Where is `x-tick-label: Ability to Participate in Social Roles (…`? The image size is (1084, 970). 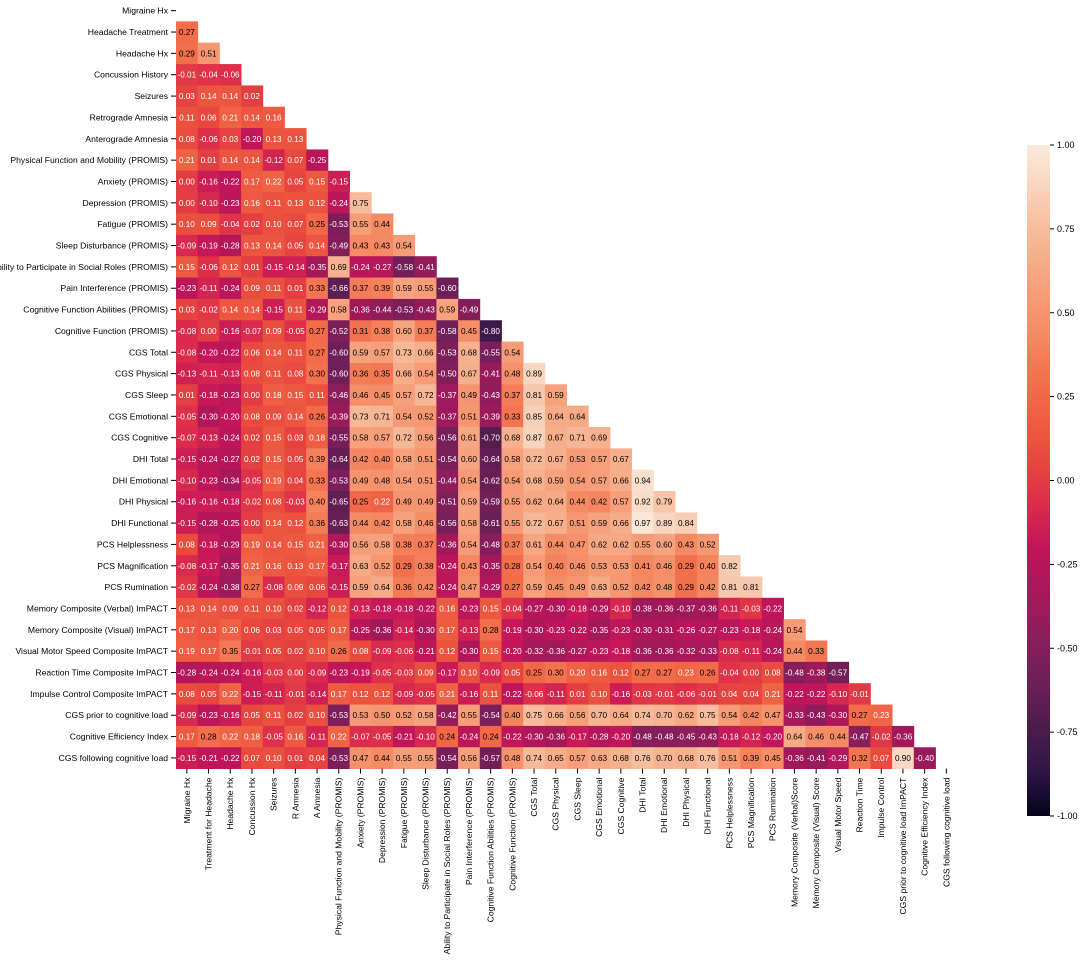 x-tick-label: Ability to Participate in Social Roles (… is located at coordinates (447, 865).